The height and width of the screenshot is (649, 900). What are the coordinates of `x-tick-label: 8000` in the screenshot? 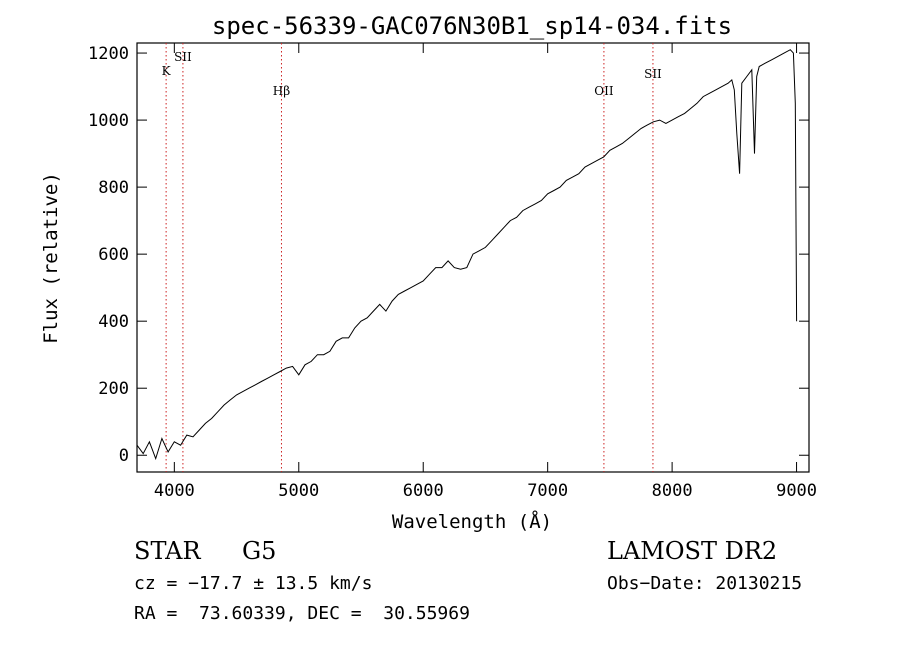 It's located at (672, 491).